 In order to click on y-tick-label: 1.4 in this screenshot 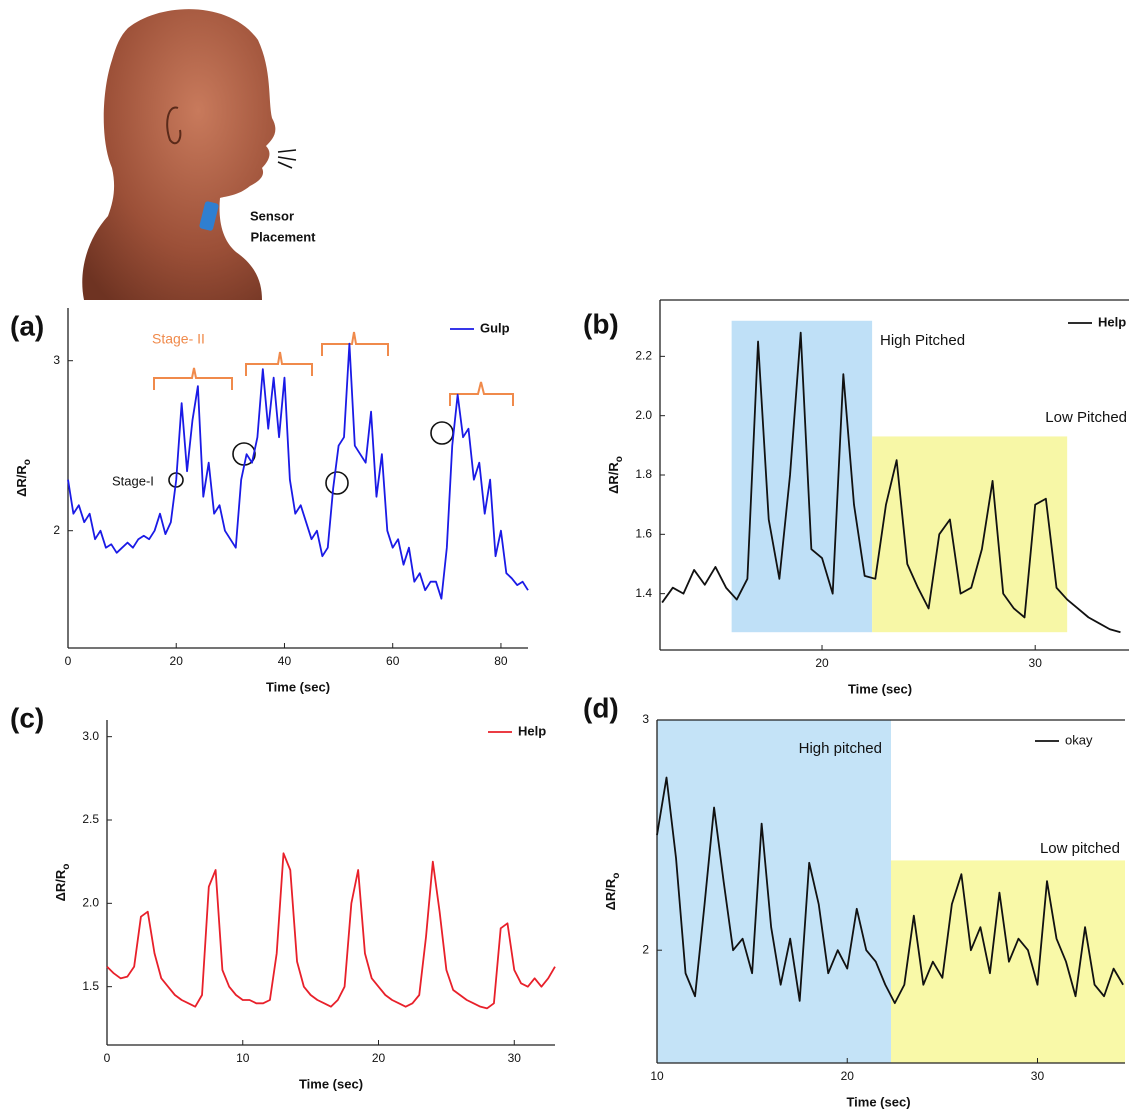, I will do `click(643, 593)`.